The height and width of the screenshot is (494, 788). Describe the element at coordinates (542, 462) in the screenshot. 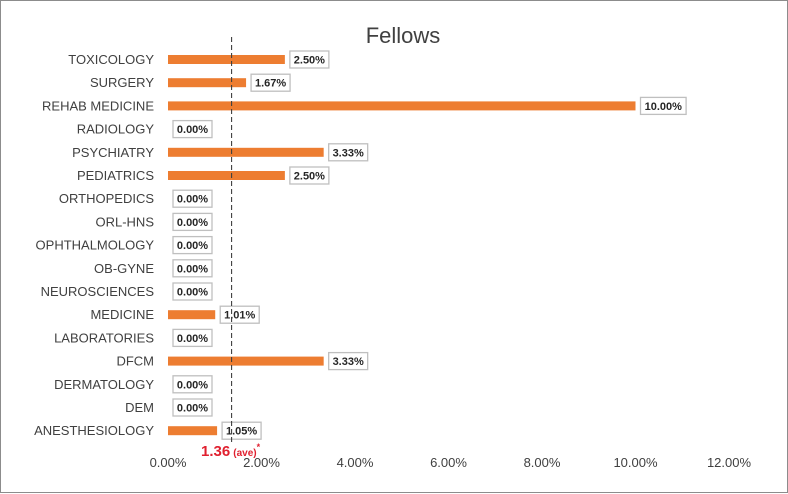

I see `x-tick-label: 8.00%` at that location.